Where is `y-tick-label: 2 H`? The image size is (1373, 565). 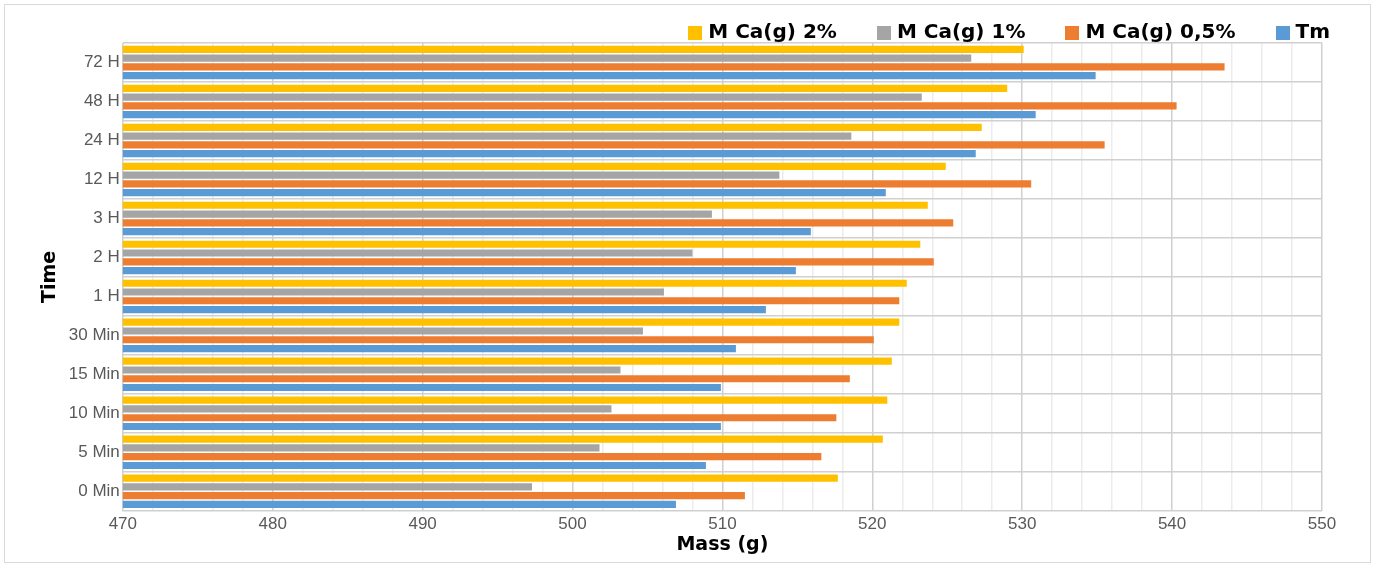 y-tick-label: 2 H is located at coordinates (106, 257).